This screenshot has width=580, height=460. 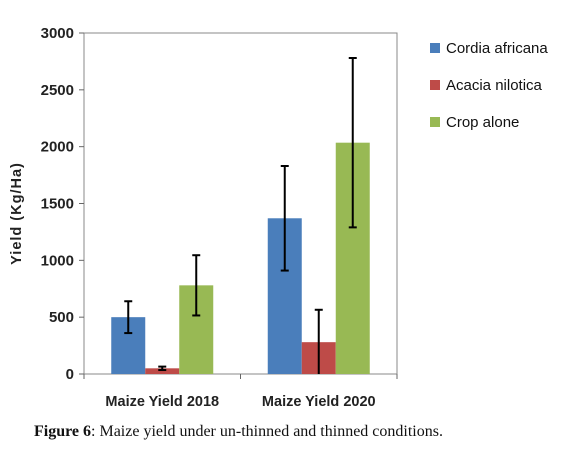 What do you see at coordinates (70, 374) in the screenshot?
I see `y-tick-label: 0` at bounding box center [70, 374].